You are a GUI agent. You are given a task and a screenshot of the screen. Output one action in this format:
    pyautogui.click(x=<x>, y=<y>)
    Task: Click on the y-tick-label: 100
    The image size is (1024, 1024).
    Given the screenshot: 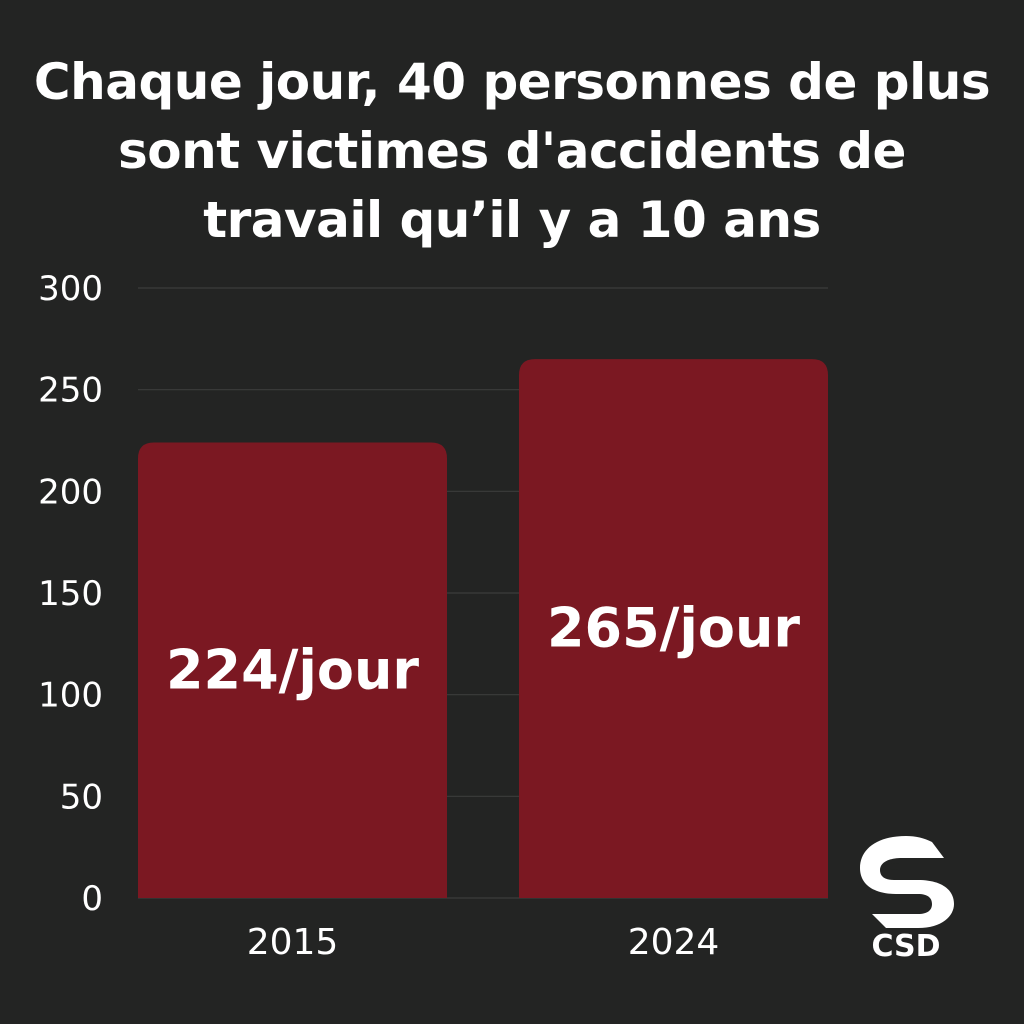 What is the action you would take?
    pyautogui.click(x=70, y=696)
    